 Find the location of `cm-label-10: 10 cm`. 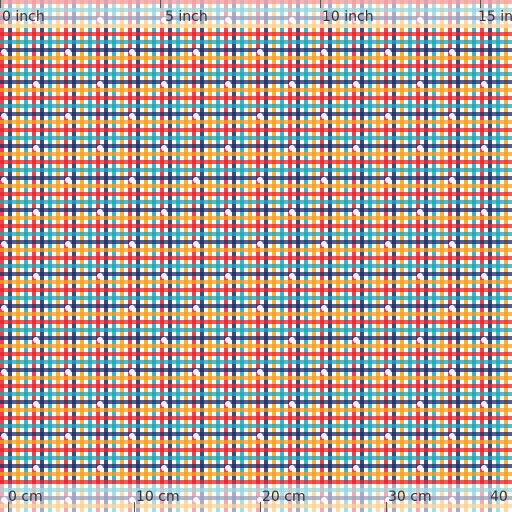

cm-label-10: 10 cm is located at coordinates (158, 497).